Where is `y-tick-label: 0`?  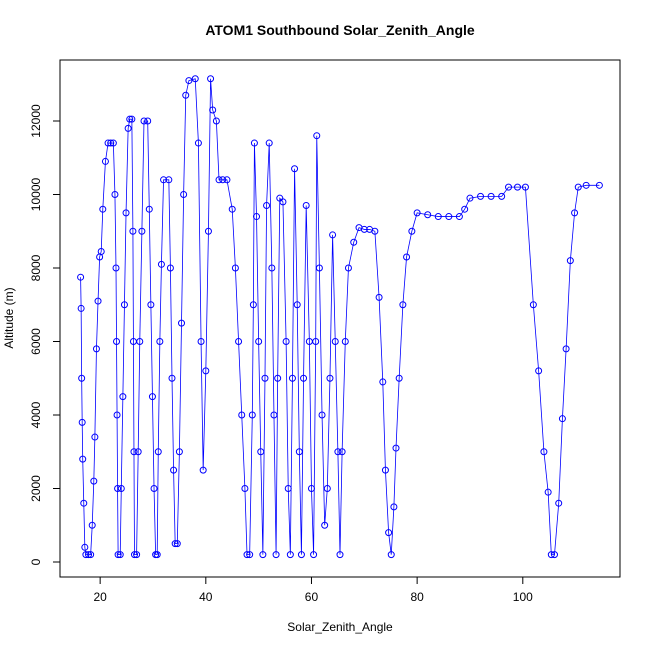 y-tick-label: 0 is located at coordinates (36, 561).